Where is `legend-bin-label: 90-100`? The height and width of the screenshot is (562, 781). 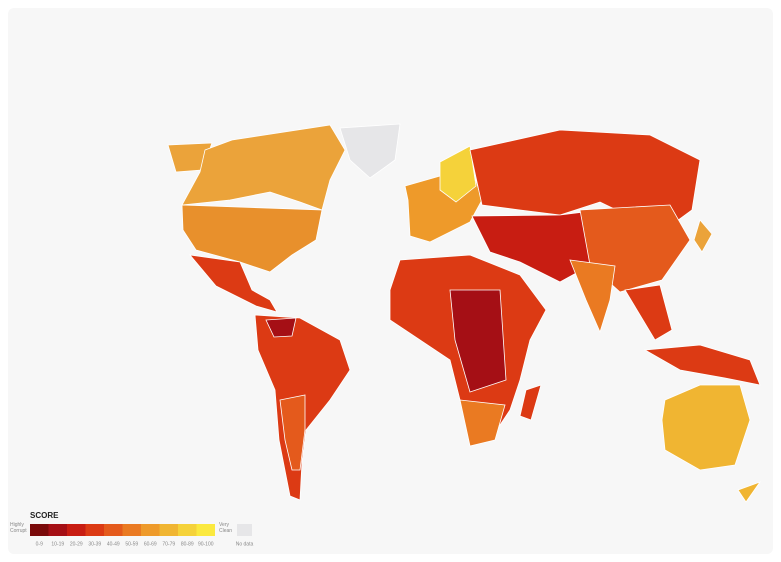 legend-bin-label: 90-100 is located at coordinates (206, 544).